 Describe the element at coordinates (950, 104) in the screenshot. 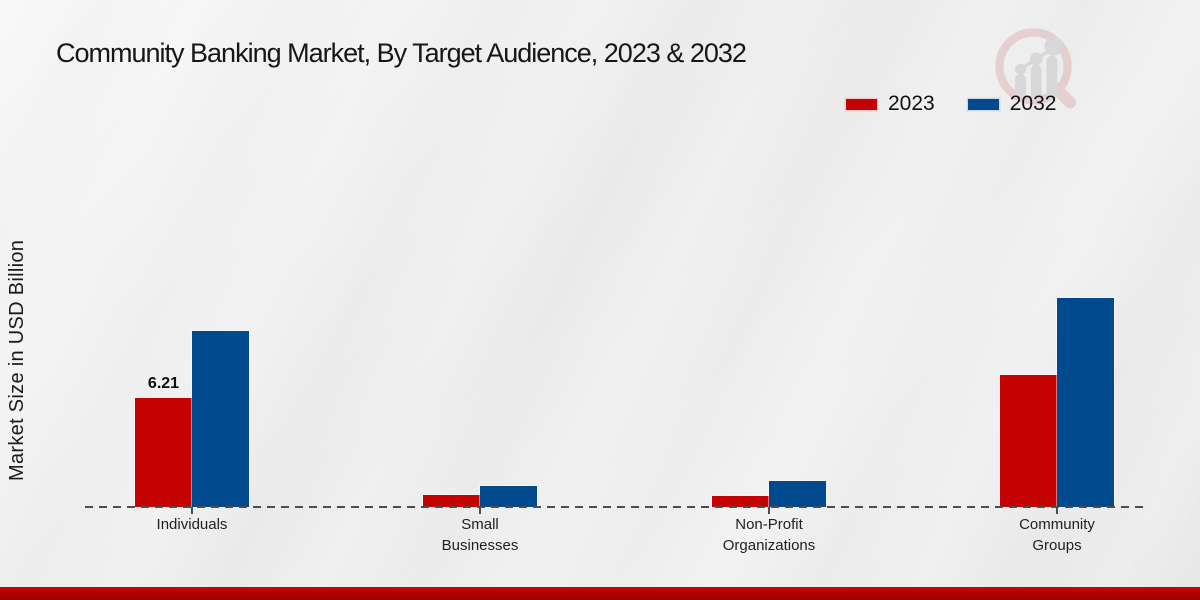

I see `legend: 2023 2032` at that location.